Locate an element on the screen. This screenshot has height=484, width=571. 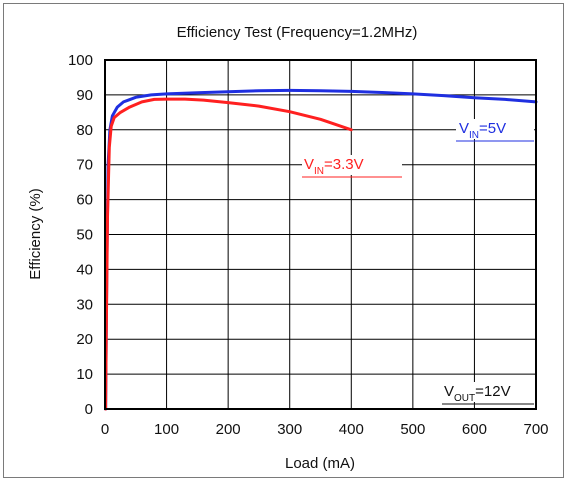
x-tick-label: 500 is located at coordinates (412, 429).